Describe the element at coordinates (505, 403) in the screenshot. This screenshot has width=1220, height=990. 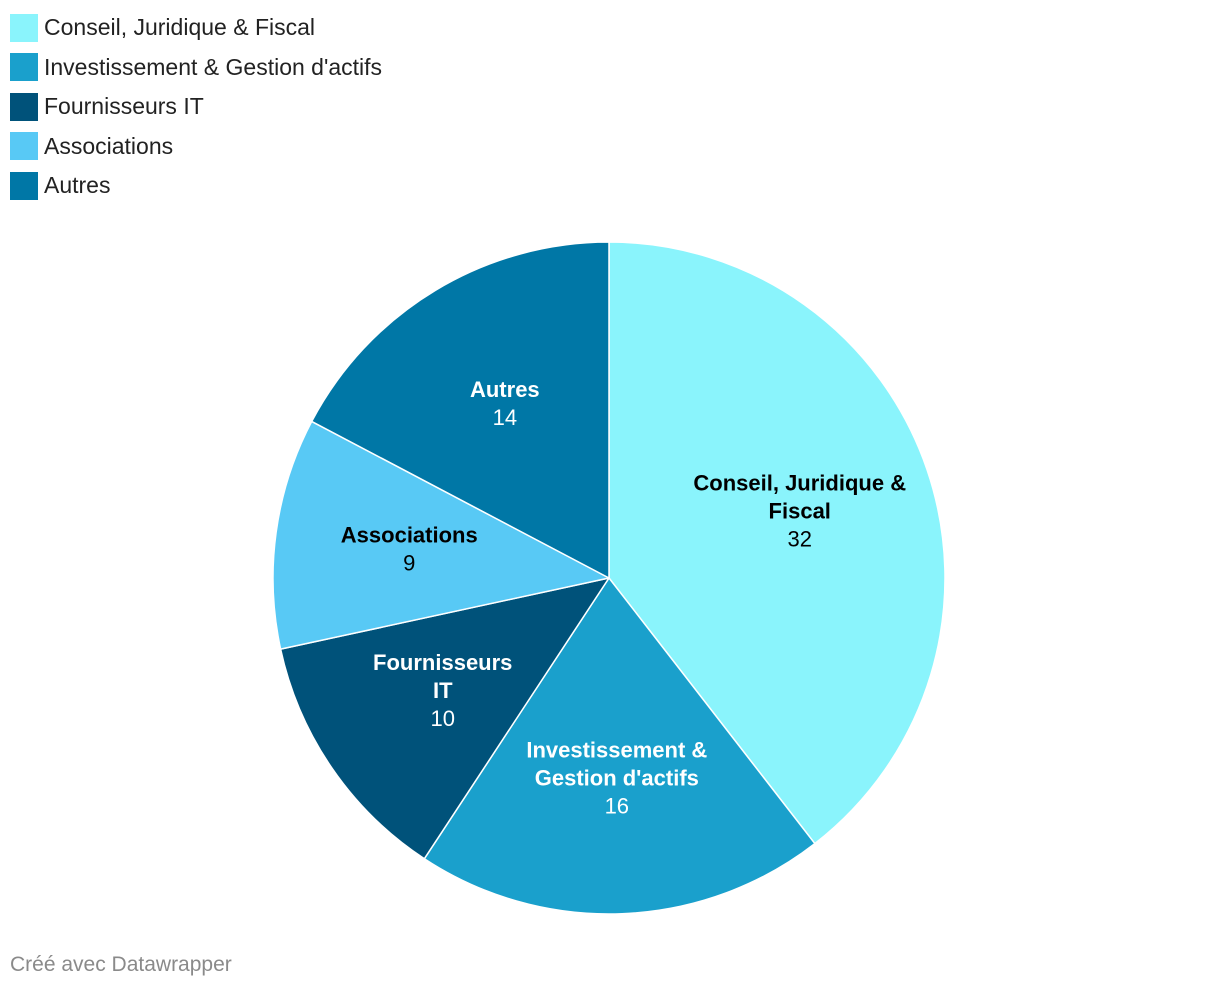
I see `slice-label-autres: Autres 14` at that location.